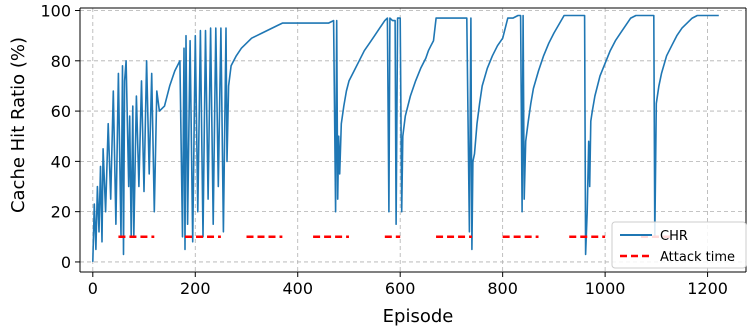 Image resolution: width=749 pixels, height=336 pixels. Describe the element at coordinates (400, 288) in the screenshot. I see `x-tick-label: 600` at that location.